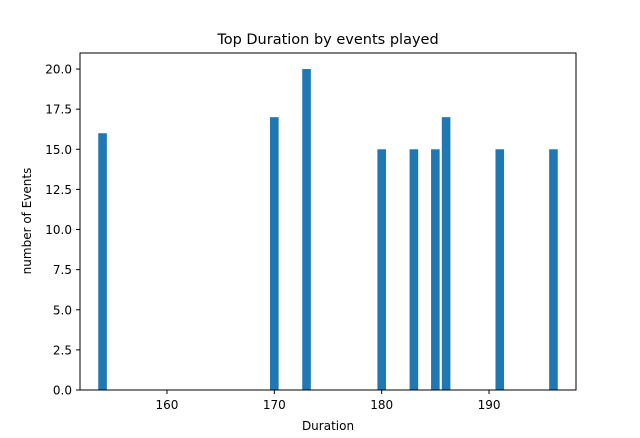  Describe the element at coordinates (62, 310) in the screenshot. I see `y-tick-label: 5.0` at that location.